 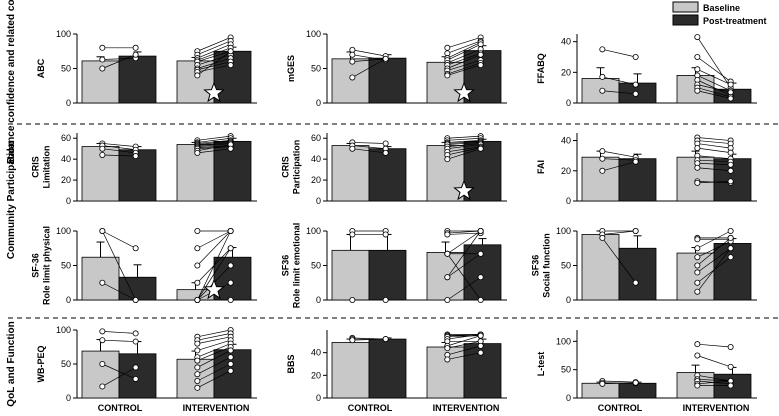 What do you see at coordinates (735, 21) in the screenshot?
I see `legend-label-post: Post-treatment` at bounding box center [735, 21].